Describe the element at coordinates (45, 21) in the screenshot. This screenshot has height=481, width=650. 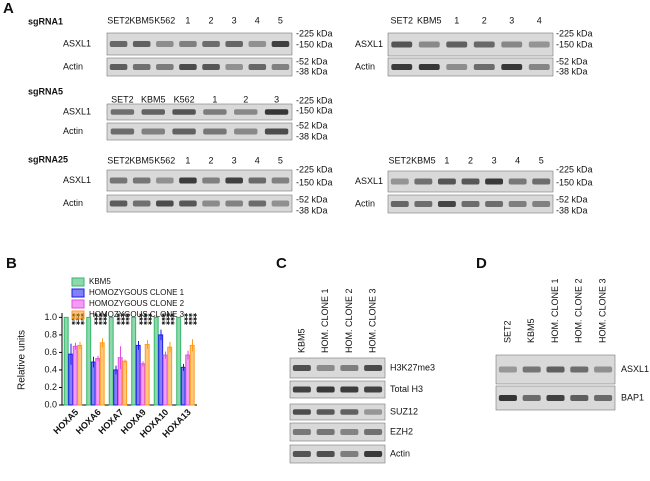
I see `blot-title: sgRNA1` at that location.